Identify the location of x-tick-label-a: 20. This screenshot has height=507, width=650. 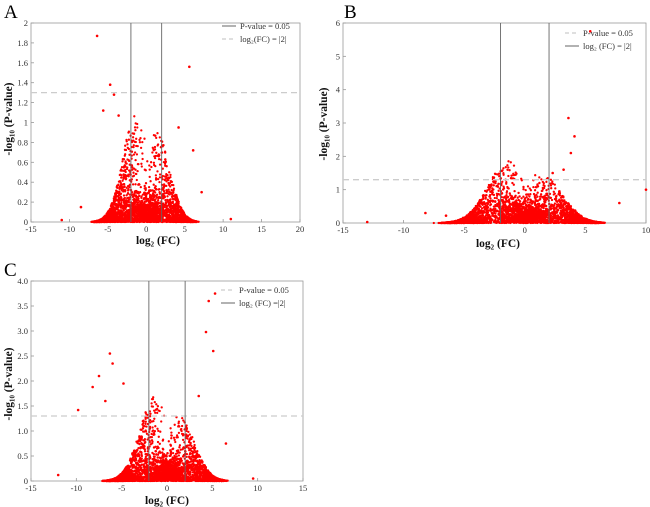
(300, 229).